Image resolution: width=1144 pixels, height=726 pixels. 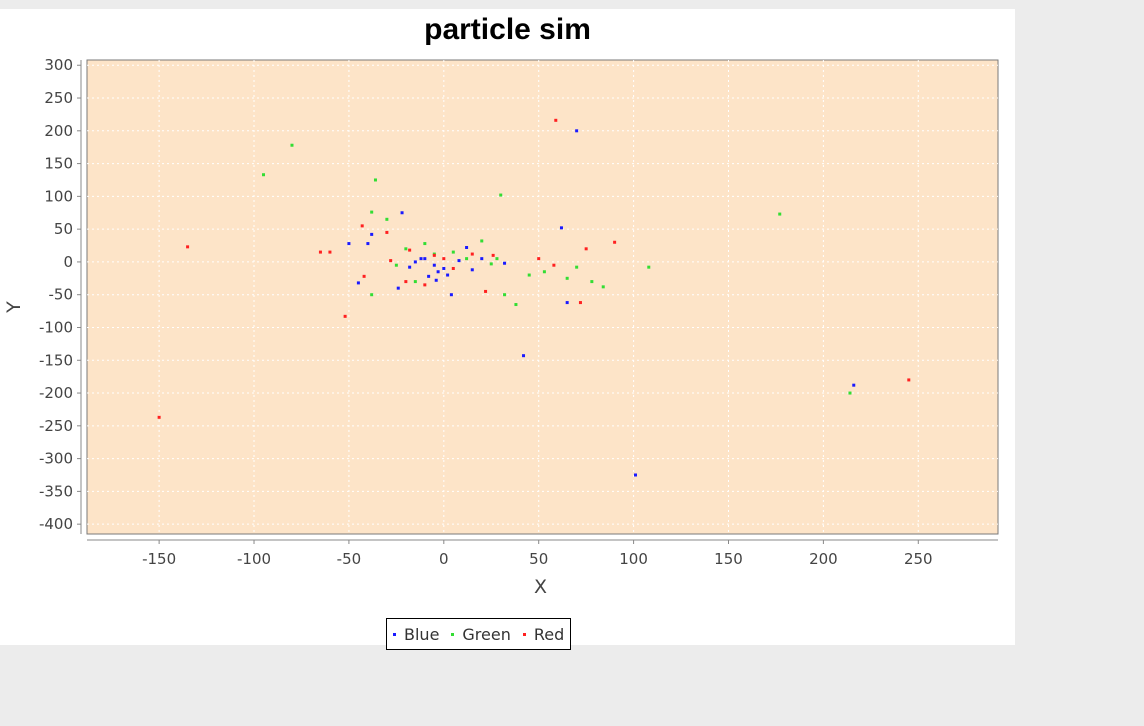 I want to click on x-tick-label: -100, so click(x=254, y=559).